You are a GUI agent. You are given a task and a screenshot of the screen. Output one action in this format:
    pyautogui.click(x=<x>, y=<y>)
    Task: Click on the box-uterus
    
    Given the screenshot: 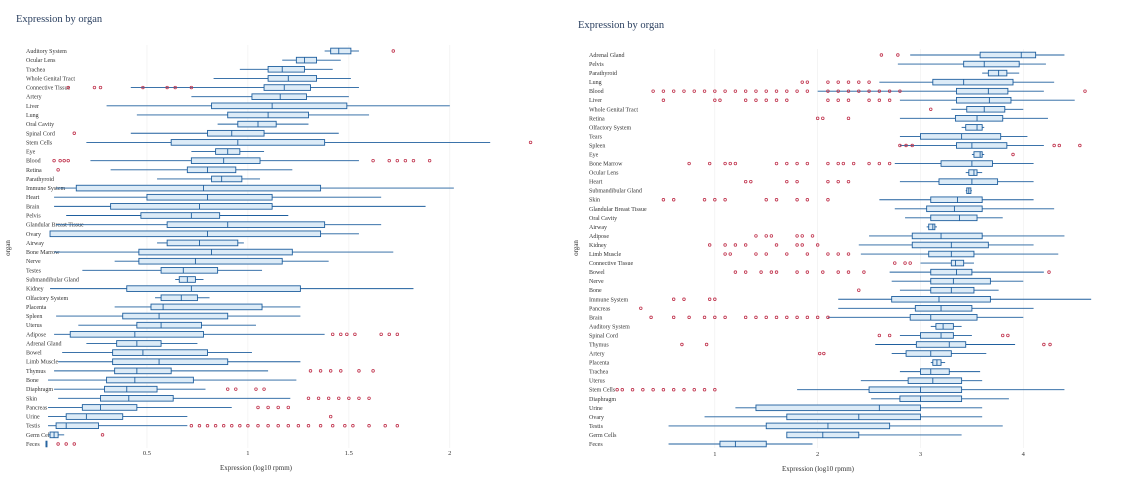 What is the action you would take?
    pyautogui.click(x=921, y=380)
    